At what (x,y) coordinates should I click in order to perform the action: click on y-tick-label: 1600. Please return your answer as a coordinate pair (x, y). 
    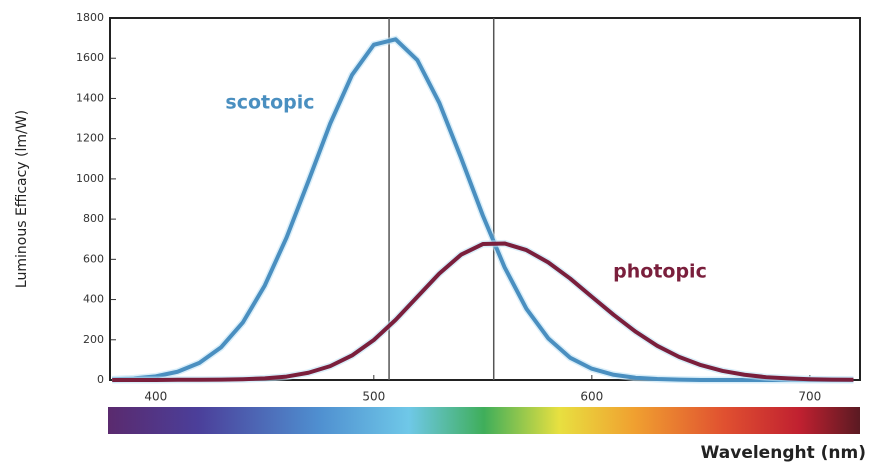
    Looking at the image, I should click on (90, 57).